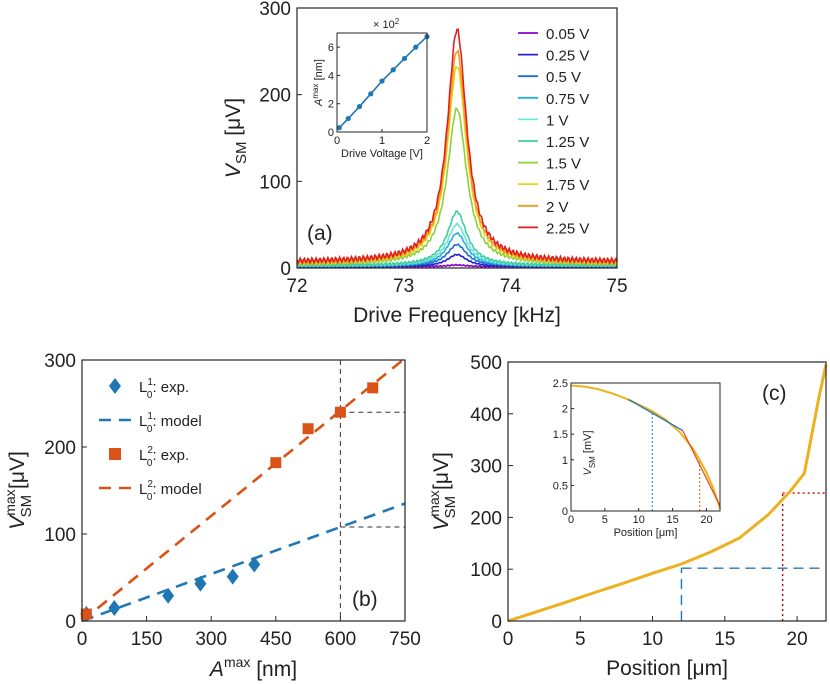 This screenshot has height=684, width=830. What do you see at coordinates (243, 562) in the screenshot?
I see `model-line-L1` at bounding box center [243, 562].